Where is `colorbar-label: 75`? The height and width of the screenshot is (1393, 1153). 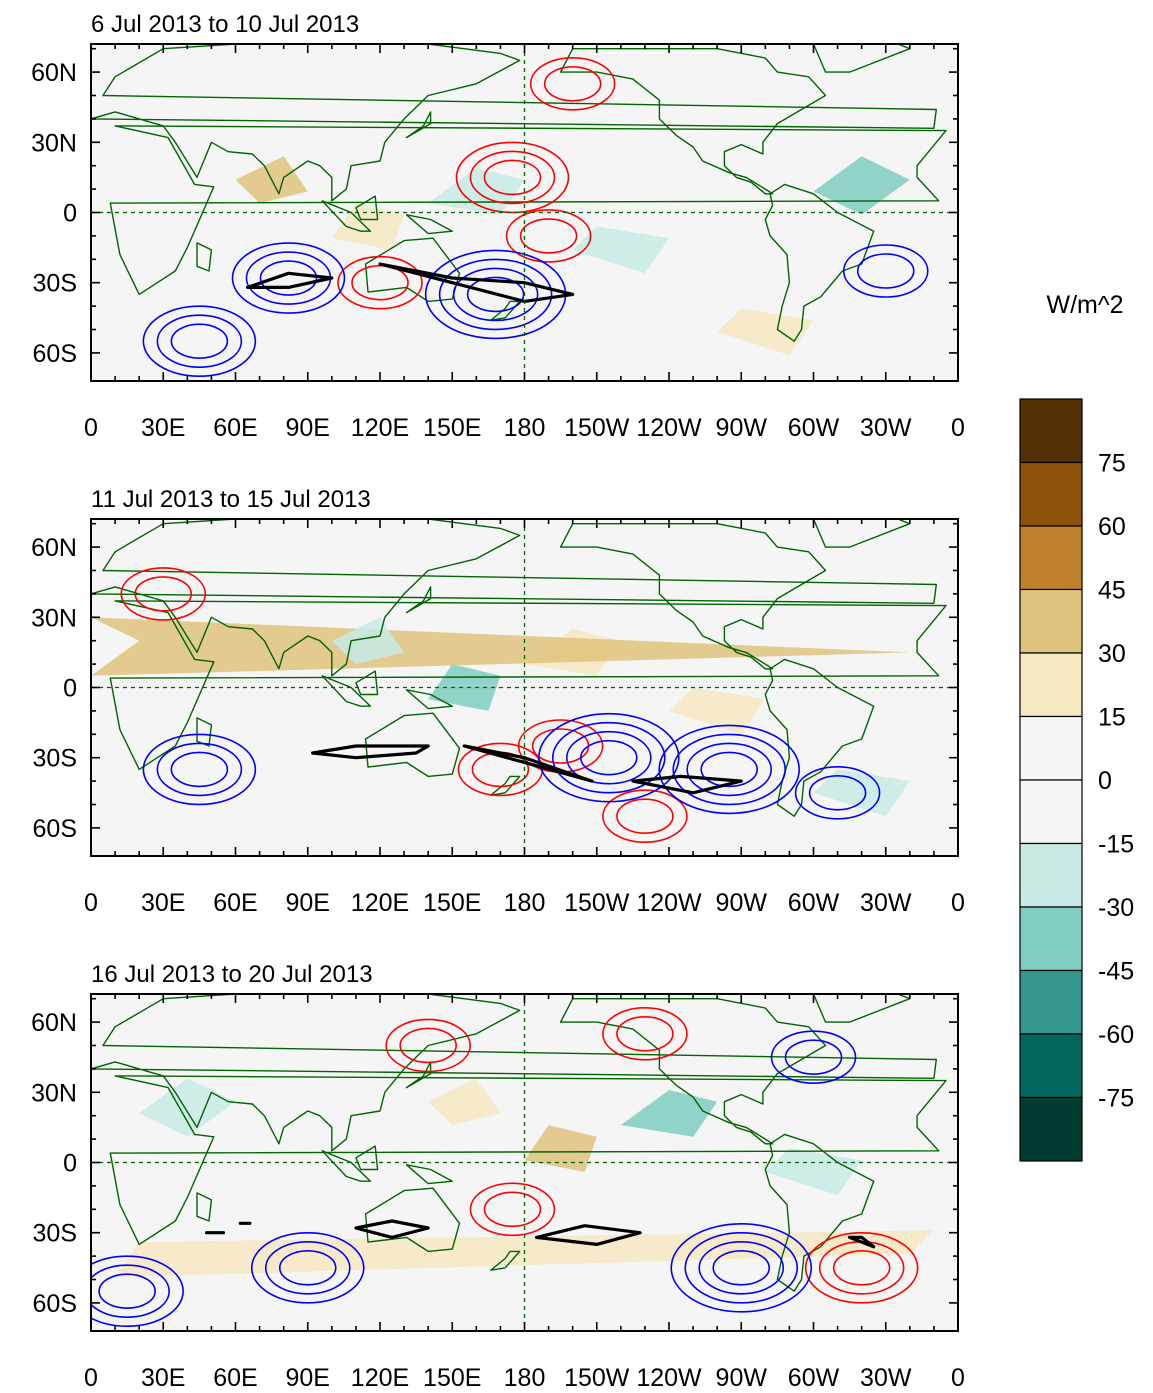 colorbar-label: 75 is located at coordinates (1112, 464).